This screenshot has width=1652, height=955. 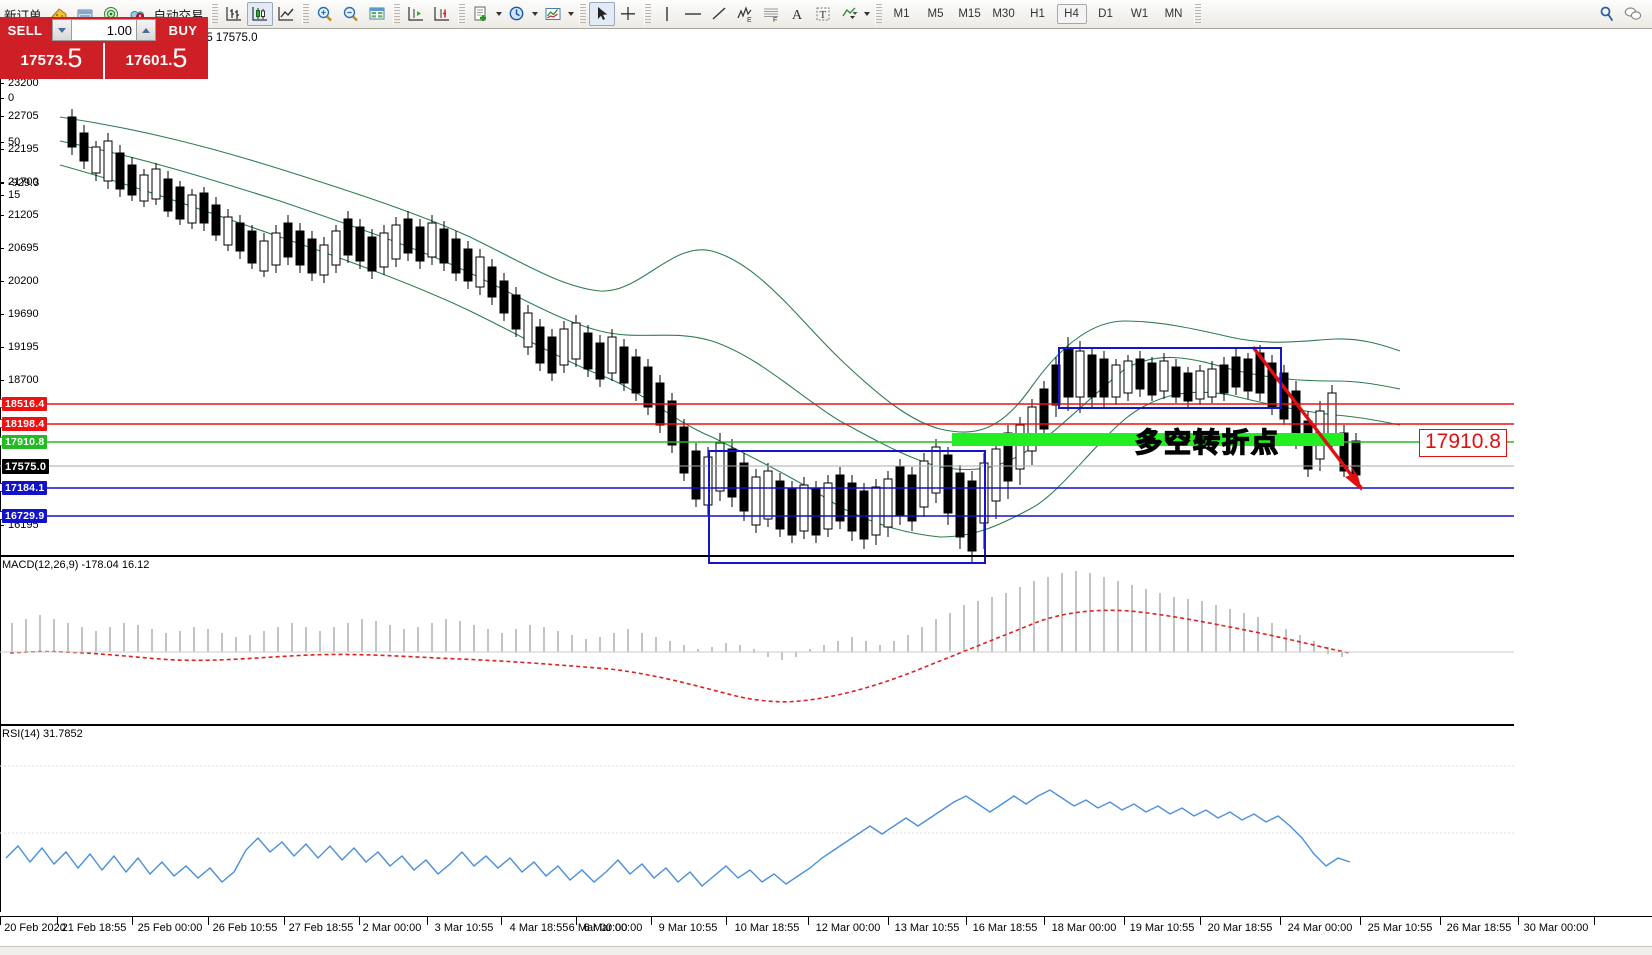 I want to click on volume-increase-button, so click(x=146, y=30).